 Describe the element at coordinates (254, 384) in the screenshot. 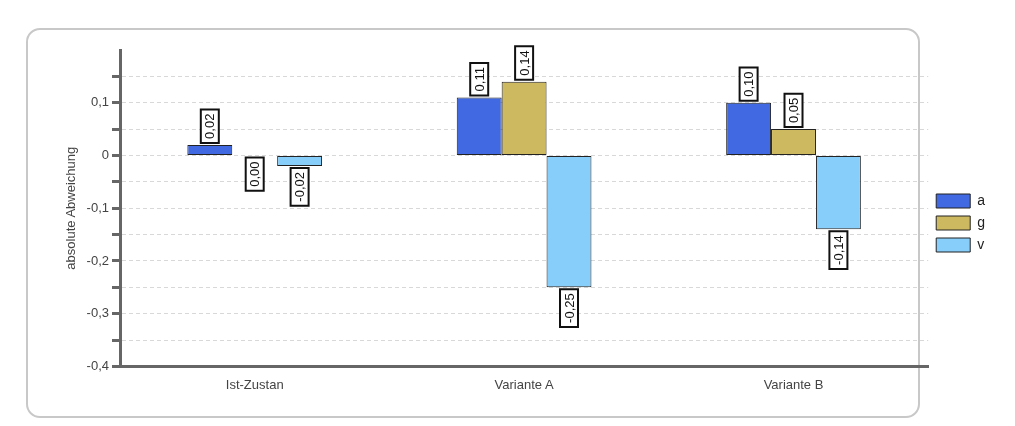

I see `x-tick-label: Ist-Zustan` at that location.